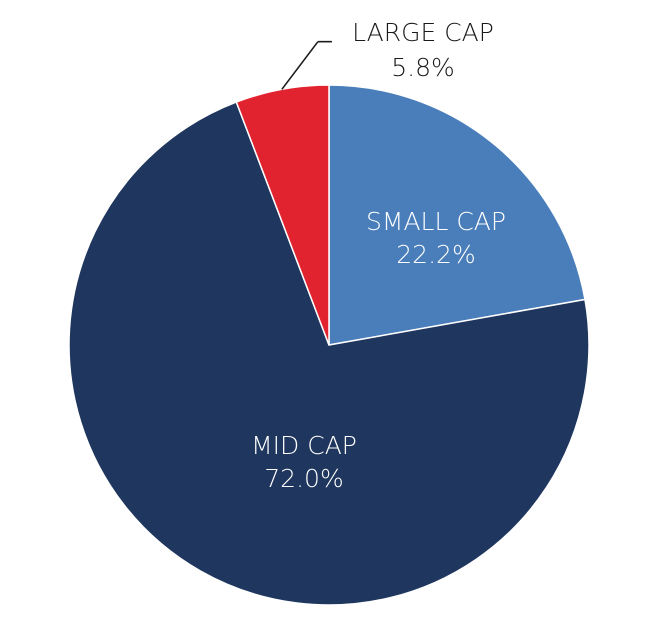 This screenshot has height=619, width=661. What do you see at coordinates (304, 445) in the screenshot?
I see `mid-cap-label: MID CAP` at bounding box center [304, 445].